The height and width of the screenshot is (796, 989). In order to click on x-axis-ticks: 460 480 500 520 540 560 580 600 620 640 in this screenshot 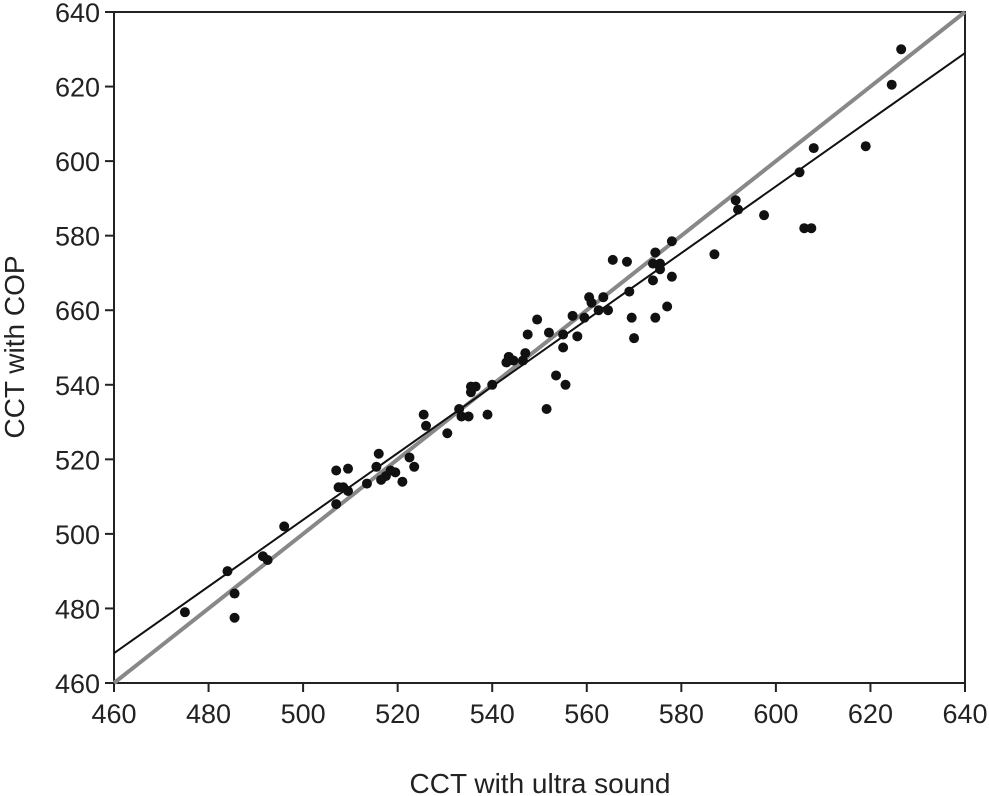, I will do `click(539, 706)`.